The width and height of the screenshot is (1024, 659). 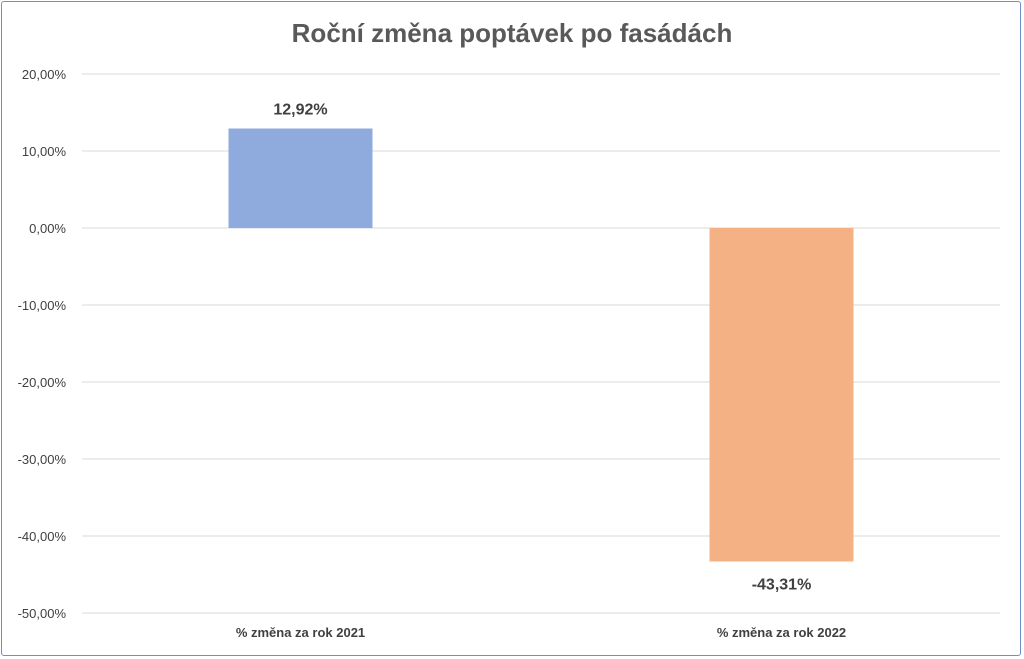 I want to click on chart-title: Roční změna poptávek po fasádách, so click(x=512, y=33).